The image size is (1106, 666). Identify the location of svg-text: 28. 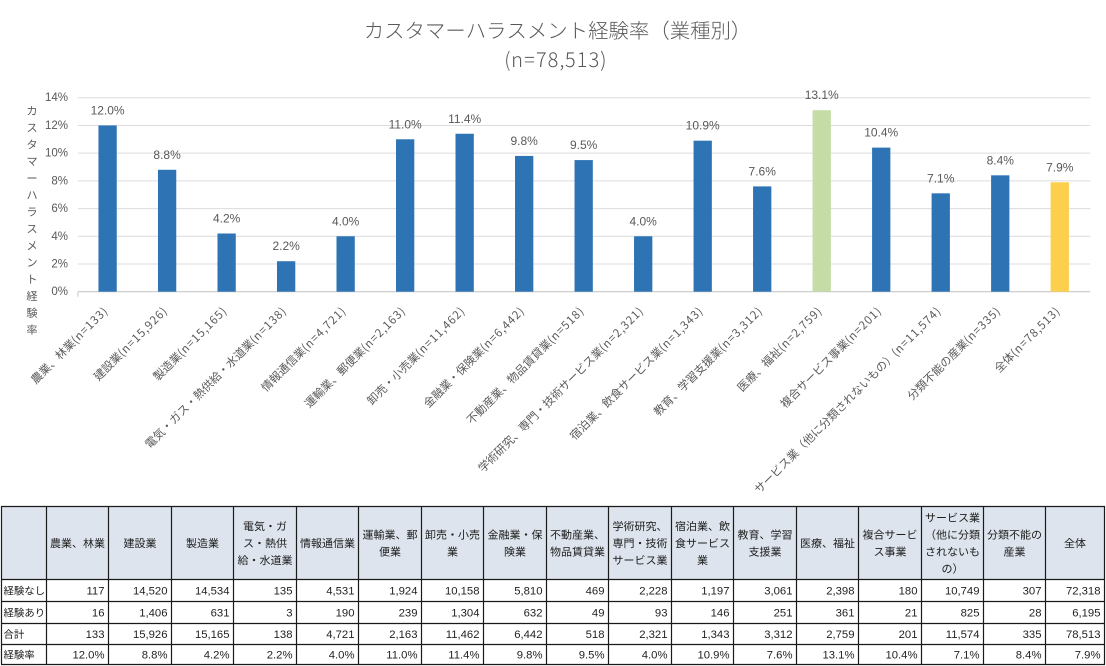
(1035, 614).